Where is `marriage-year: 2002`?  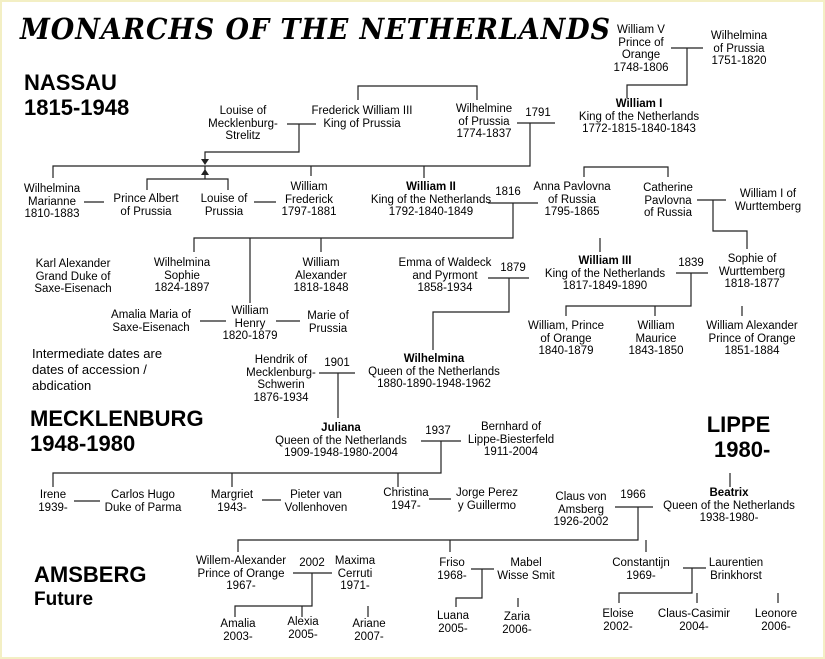 marriage-year: 2002 is located at coordinates (312, 563).